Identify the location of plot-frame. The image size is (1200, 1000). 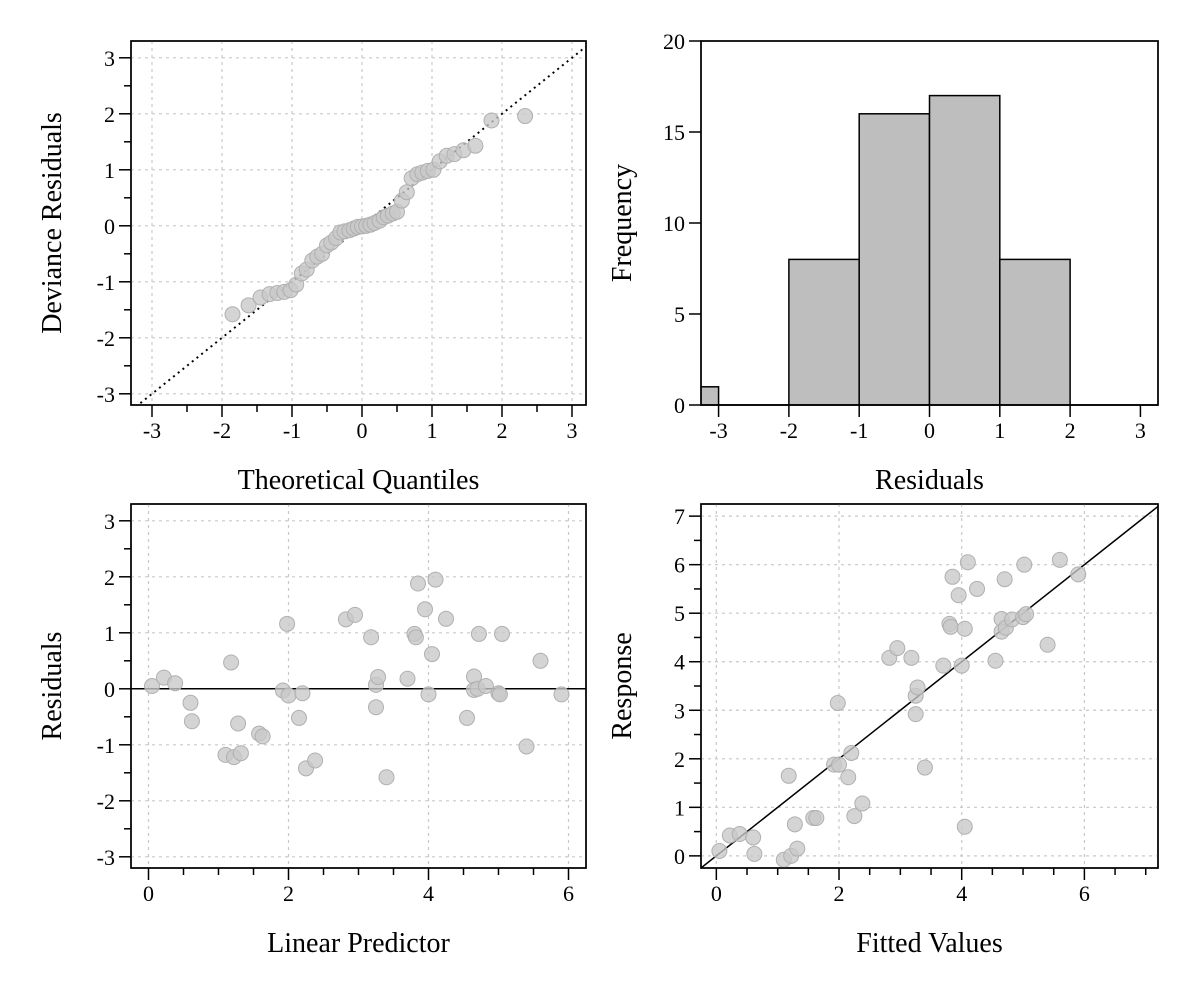
(358, 686).